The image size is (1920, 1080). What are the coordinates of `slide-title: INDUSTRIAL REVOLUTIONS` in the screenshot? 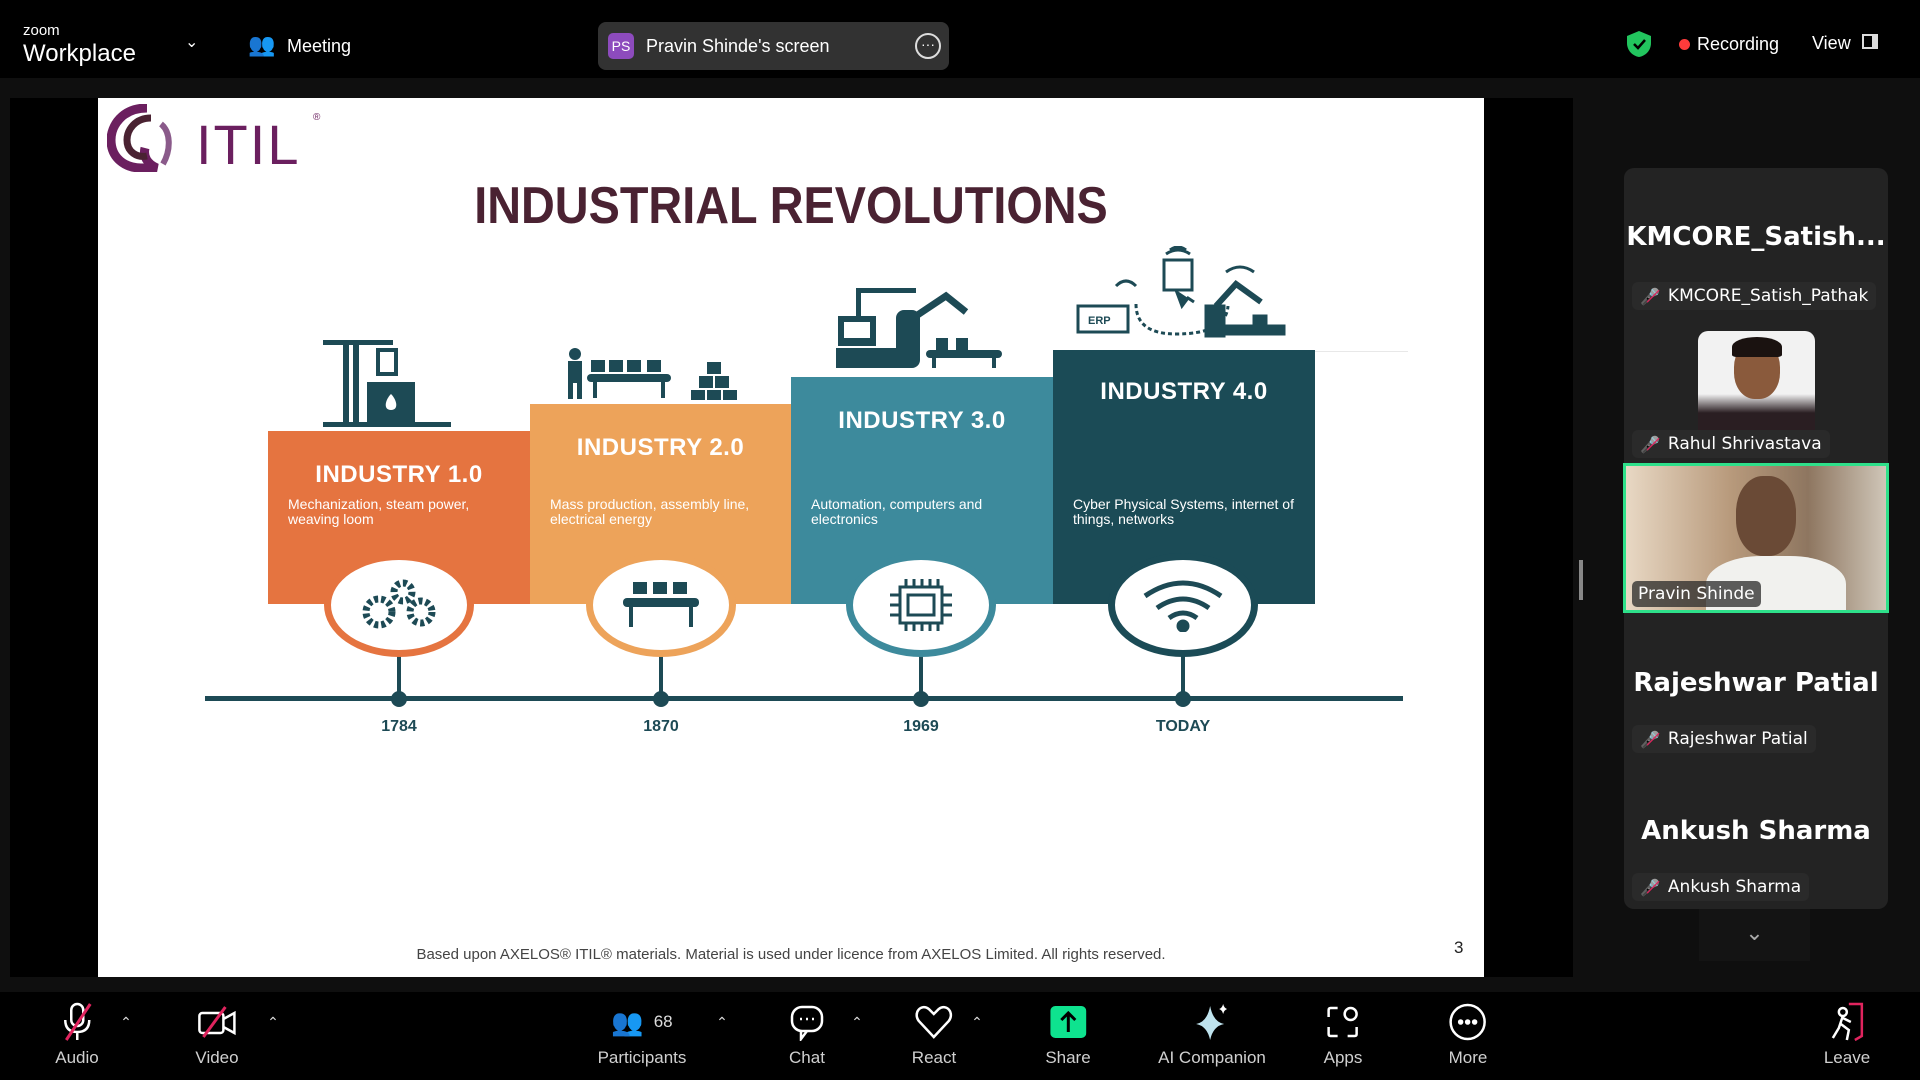 It's located at (791, 206).